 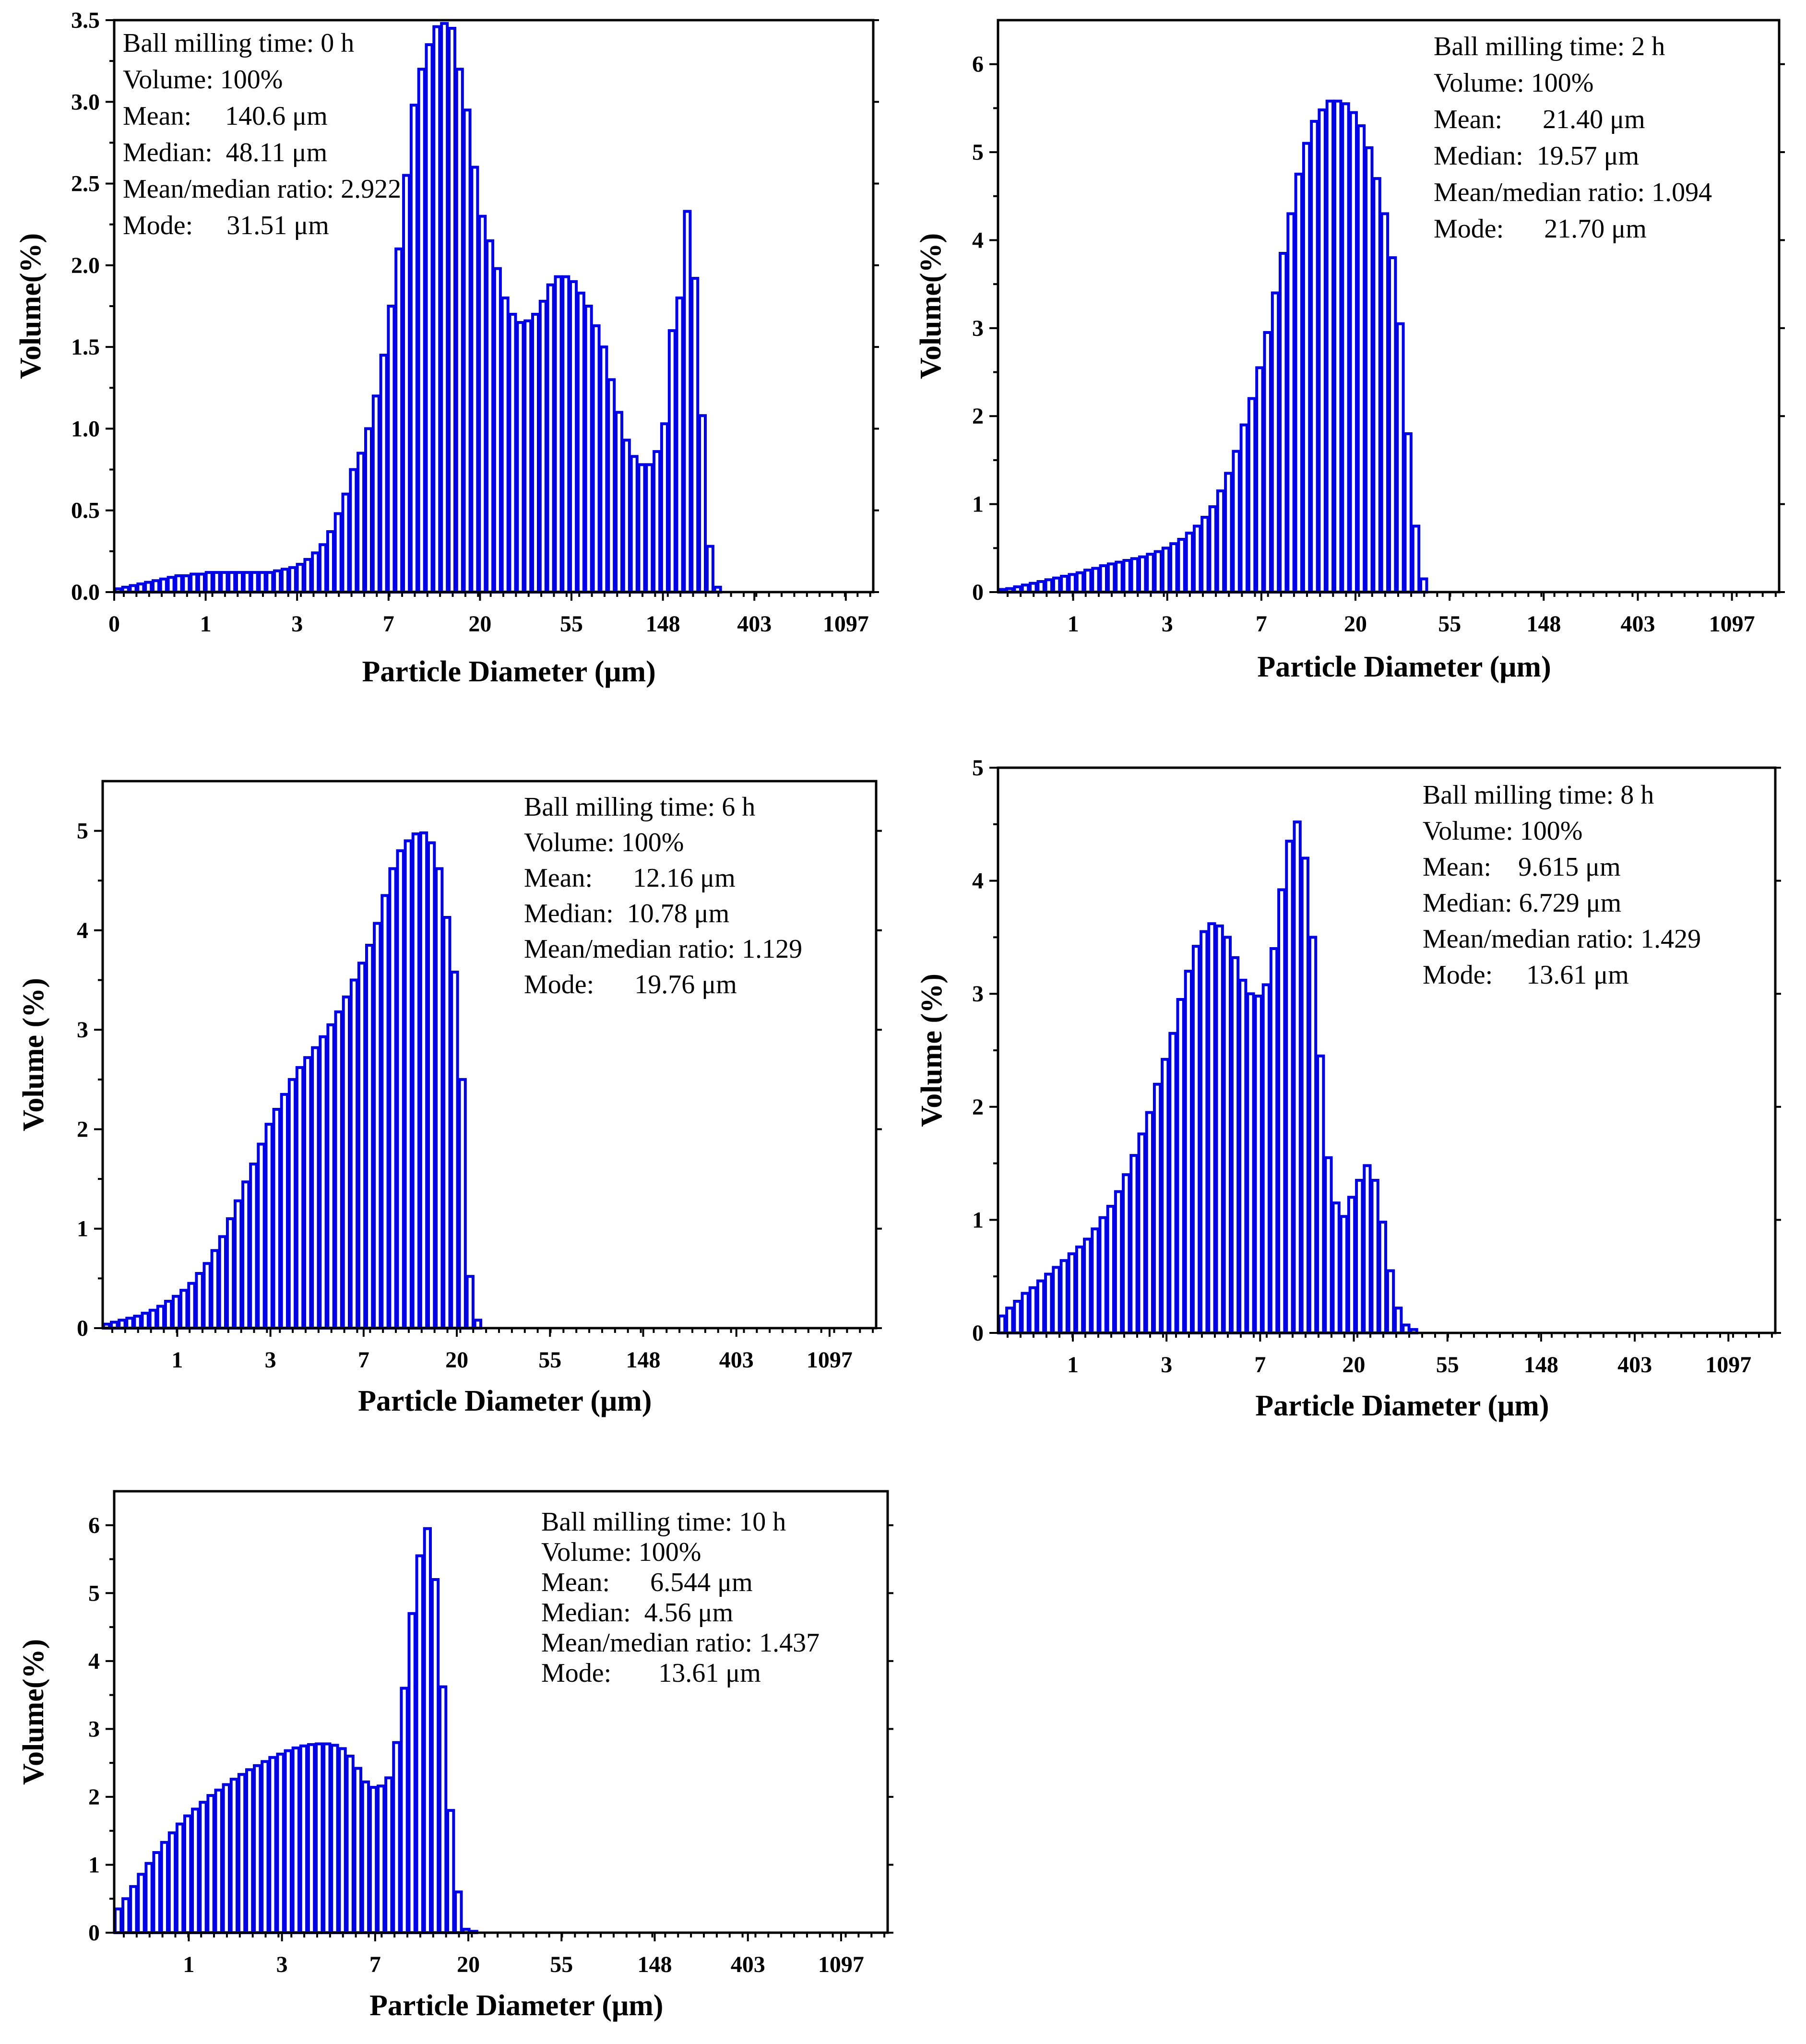 I want to click on legend-line: Mean: 6.544 μm, so click(x=647, y=1582).